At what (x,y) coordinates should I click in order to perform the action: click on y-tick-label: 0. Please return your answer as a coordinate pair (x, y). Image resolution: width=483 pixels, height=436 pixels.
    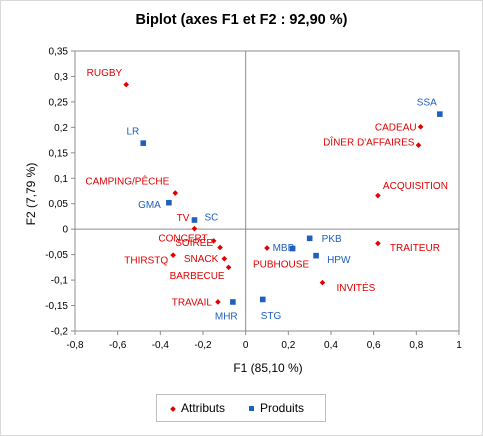
    Looking at the image, I should click on (65, 230).